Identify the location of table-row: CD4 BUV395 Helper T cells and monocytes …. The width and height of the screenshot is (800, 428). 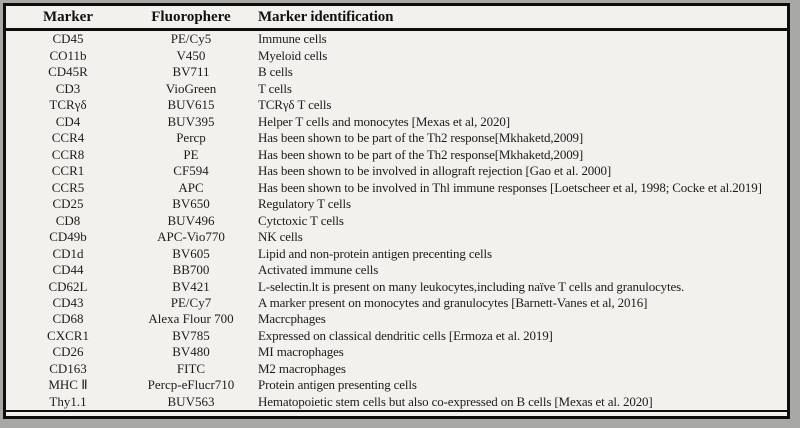
(396, 121).